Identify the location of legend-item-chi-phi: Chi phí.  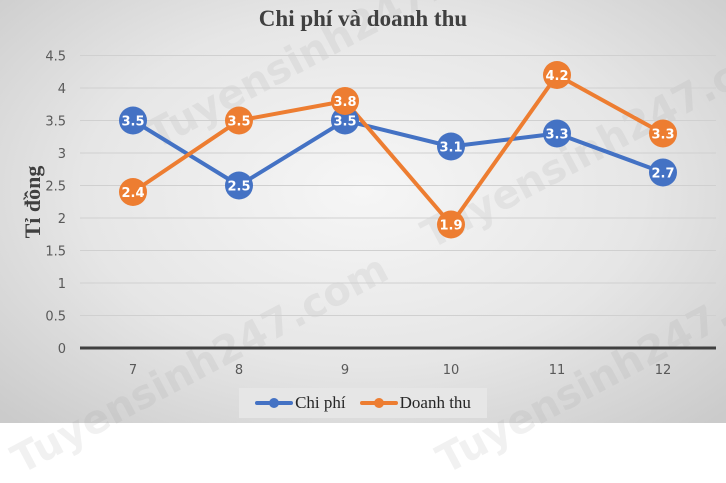
(300, 403).